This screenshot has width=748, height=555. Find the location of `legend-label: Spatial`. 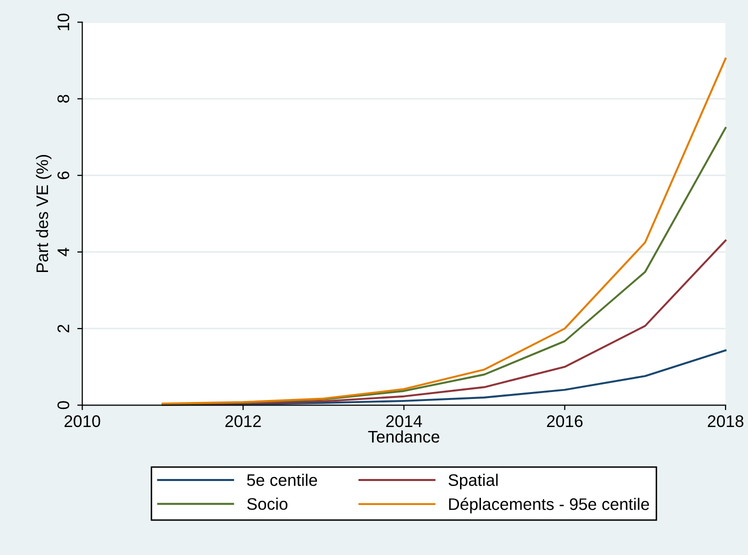

legend-label: Spatial is located at coordinates (473, 482).